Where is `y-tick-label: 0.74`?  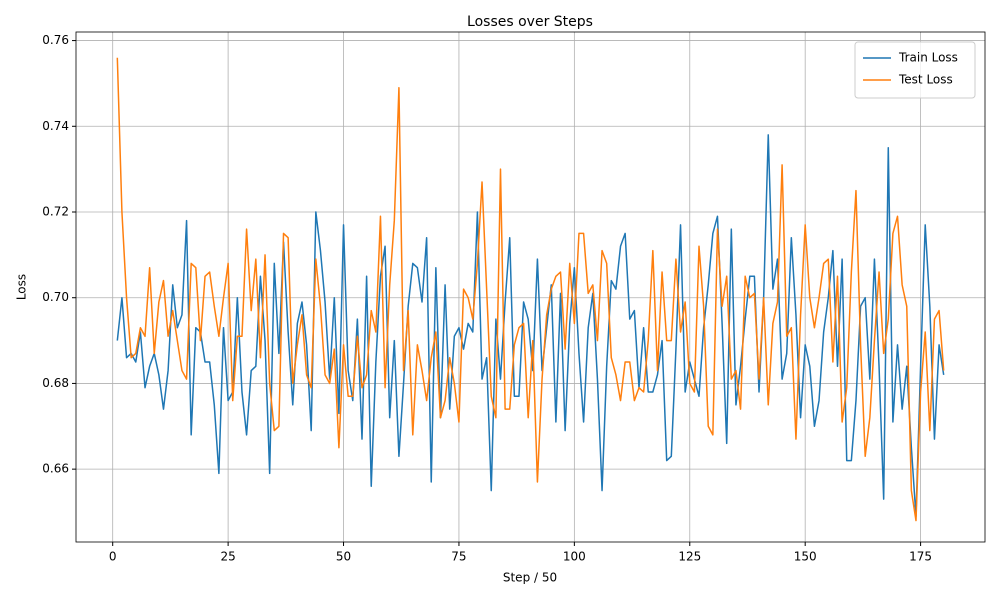 y-tick-label: 0.74 is located at coordinates (55, 126).